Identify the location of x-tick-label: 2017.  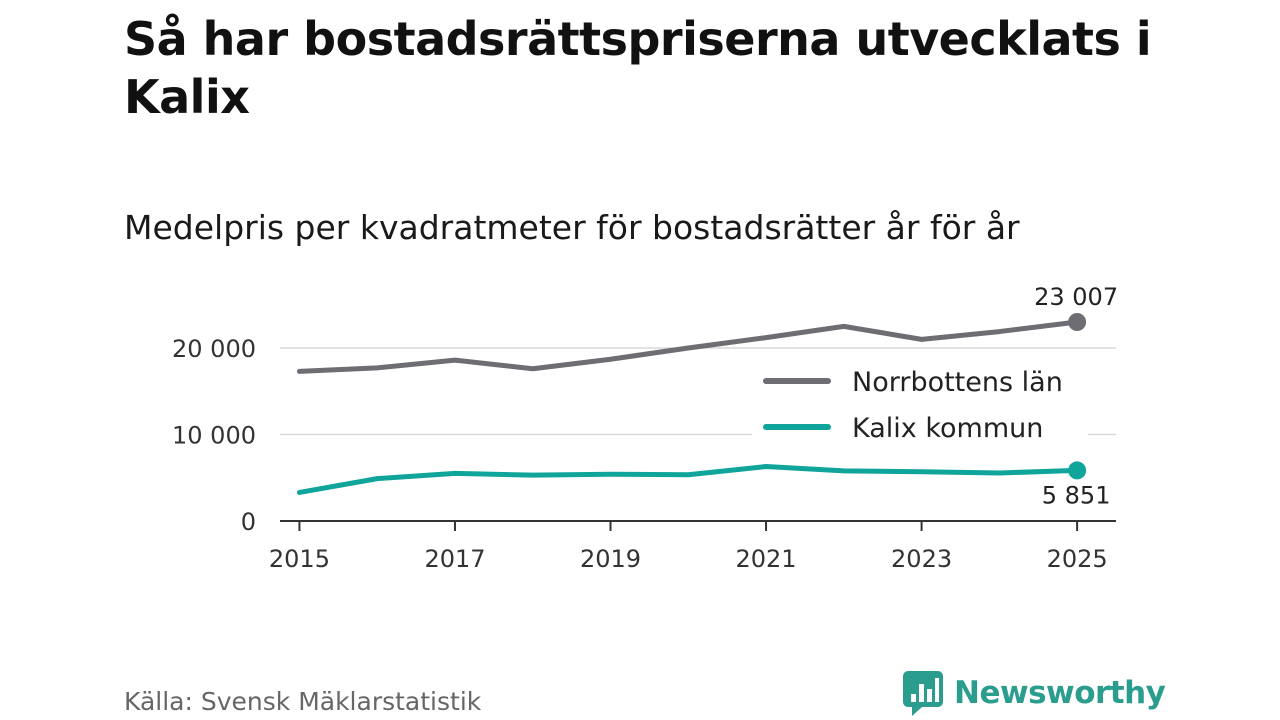
(454, 559).